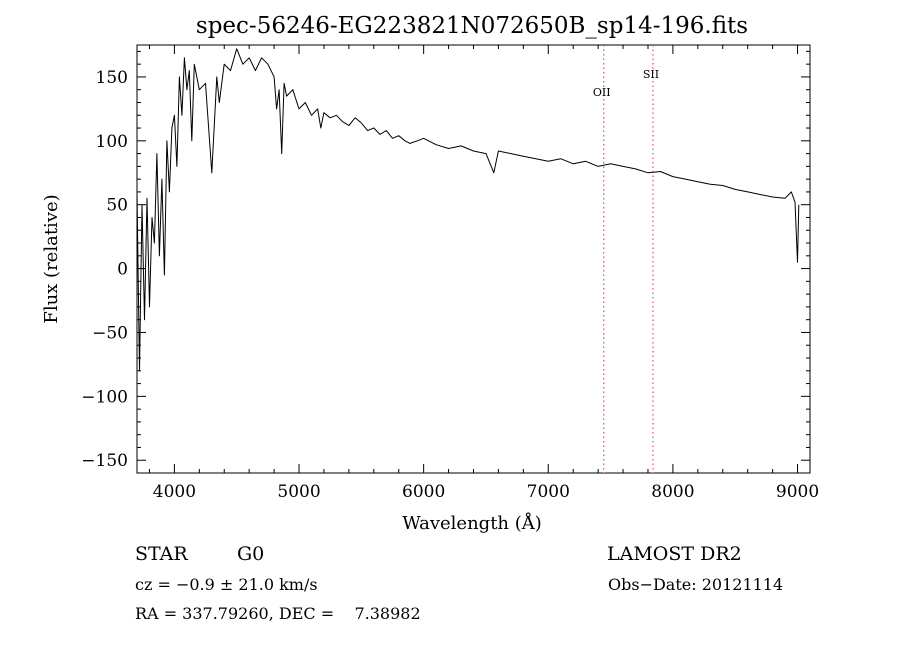 This screenshot has width=900, height=650. What do you see at coordinates (674, 554) in the screenshot?
I see `survey-name: LAMOST DR2` at bounding box center [674, 554].